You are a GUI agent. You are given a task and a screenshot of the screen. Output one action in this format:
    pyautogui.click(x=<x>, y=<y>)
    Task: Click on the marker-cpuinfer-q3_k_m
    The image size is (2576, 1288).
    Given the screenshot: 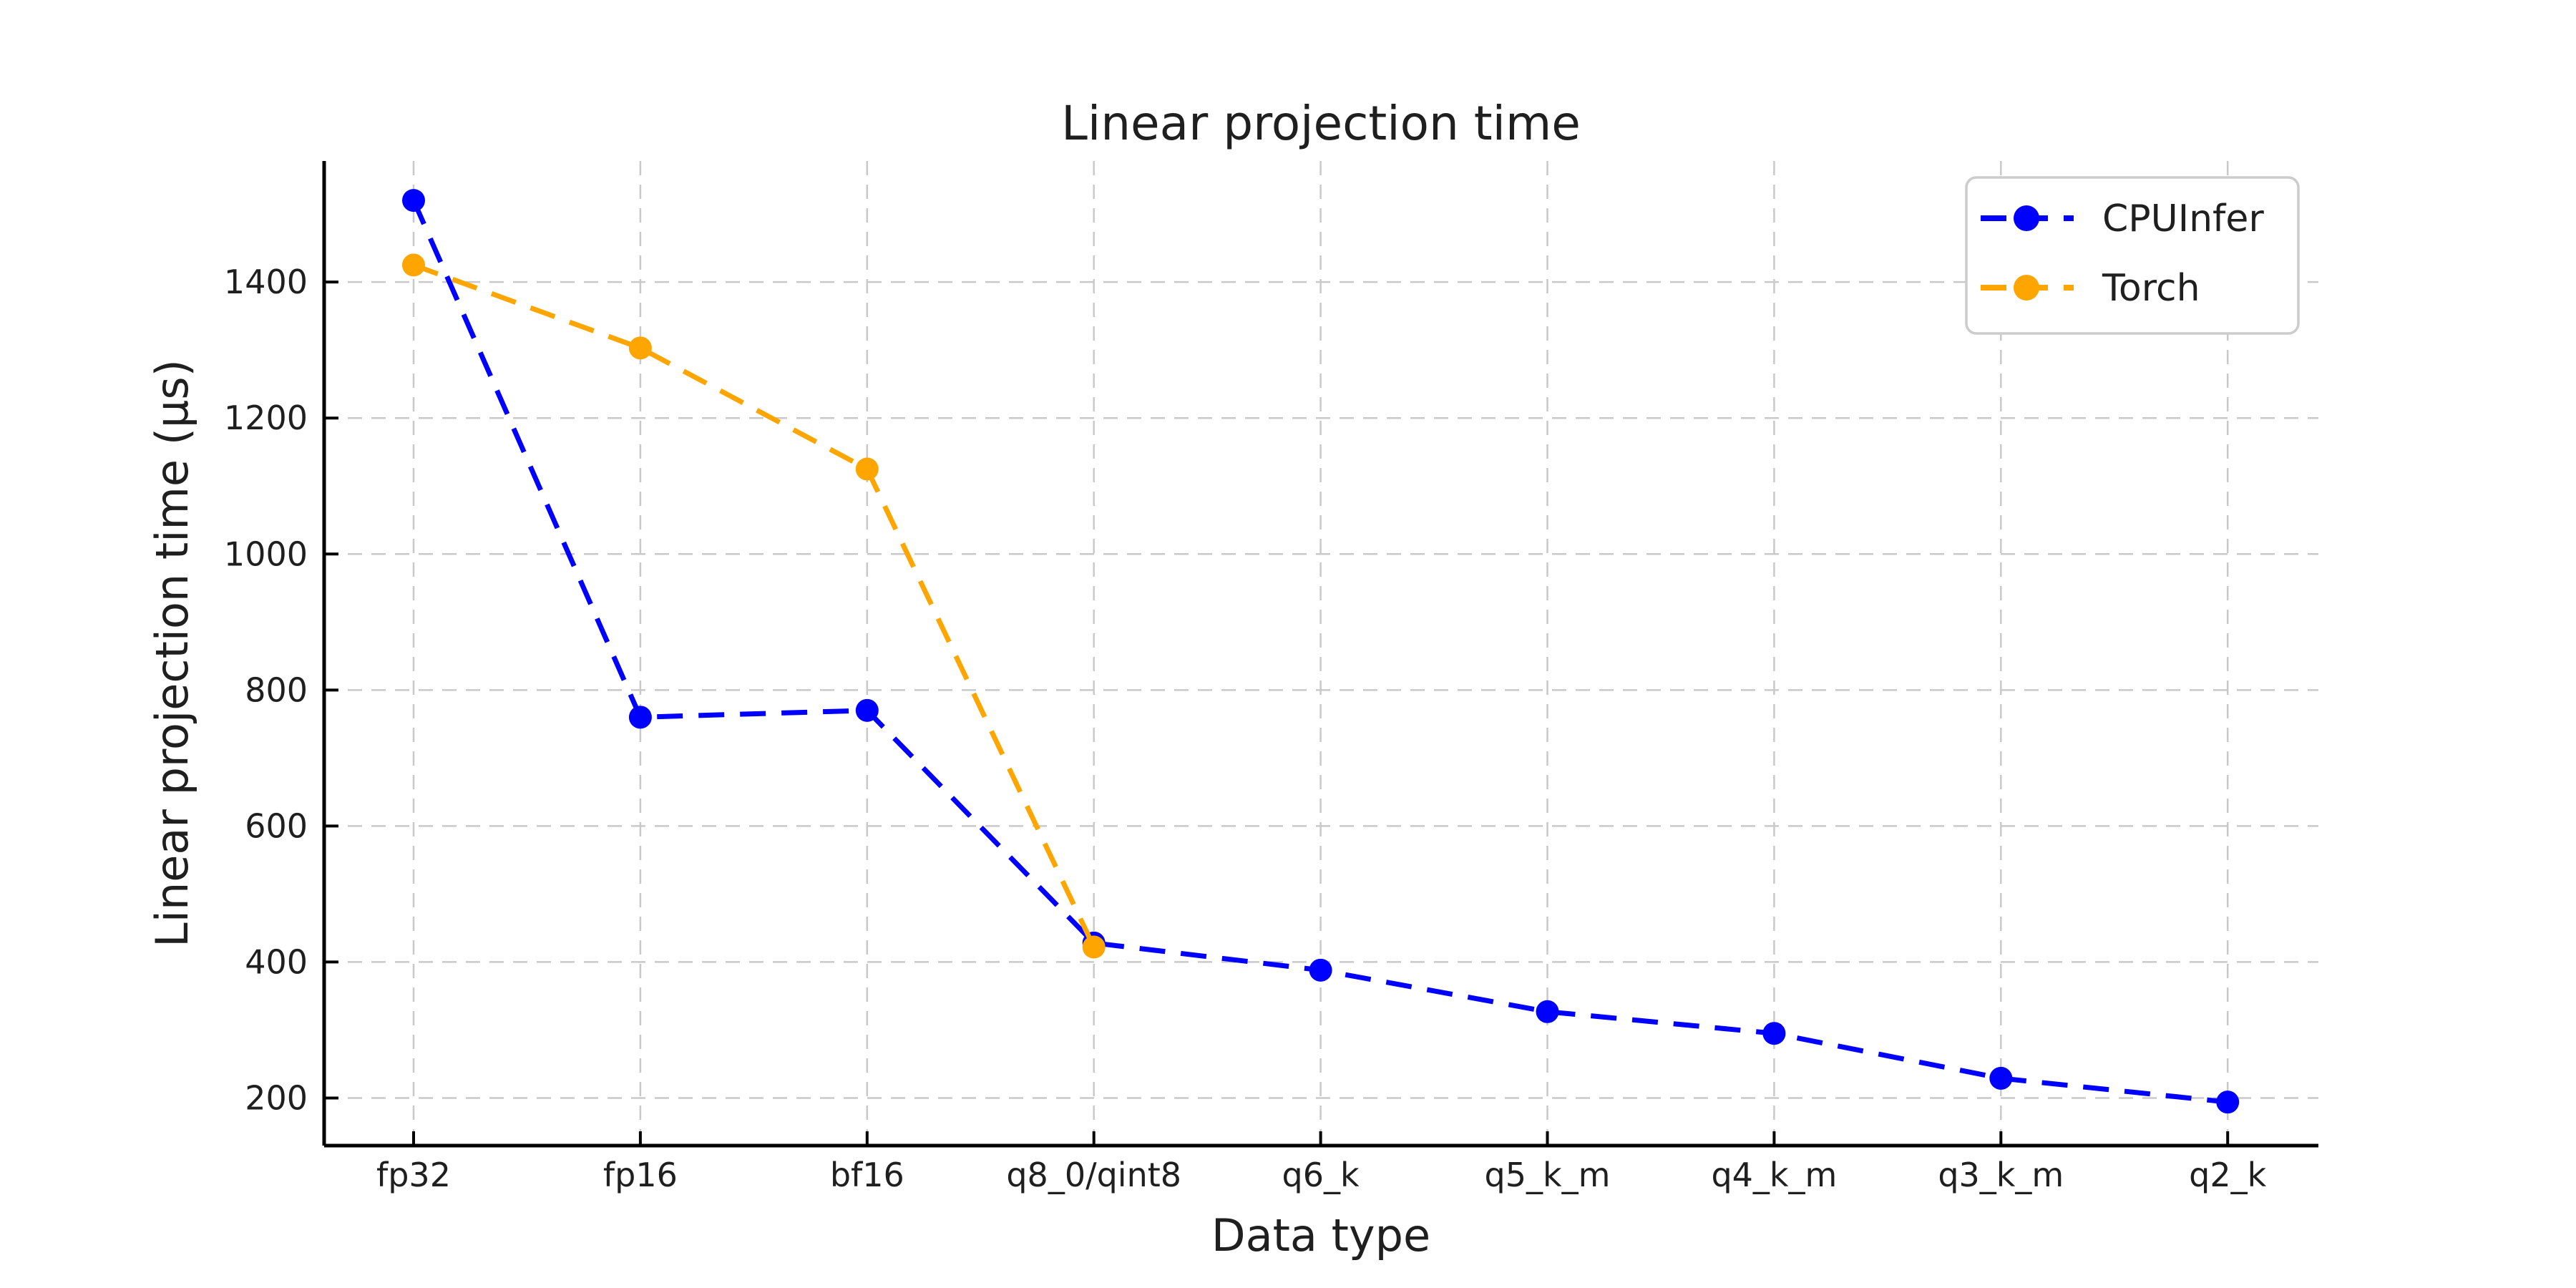 What is the action you would take?
    pyautogui.click(x=2001, y=1078)
    